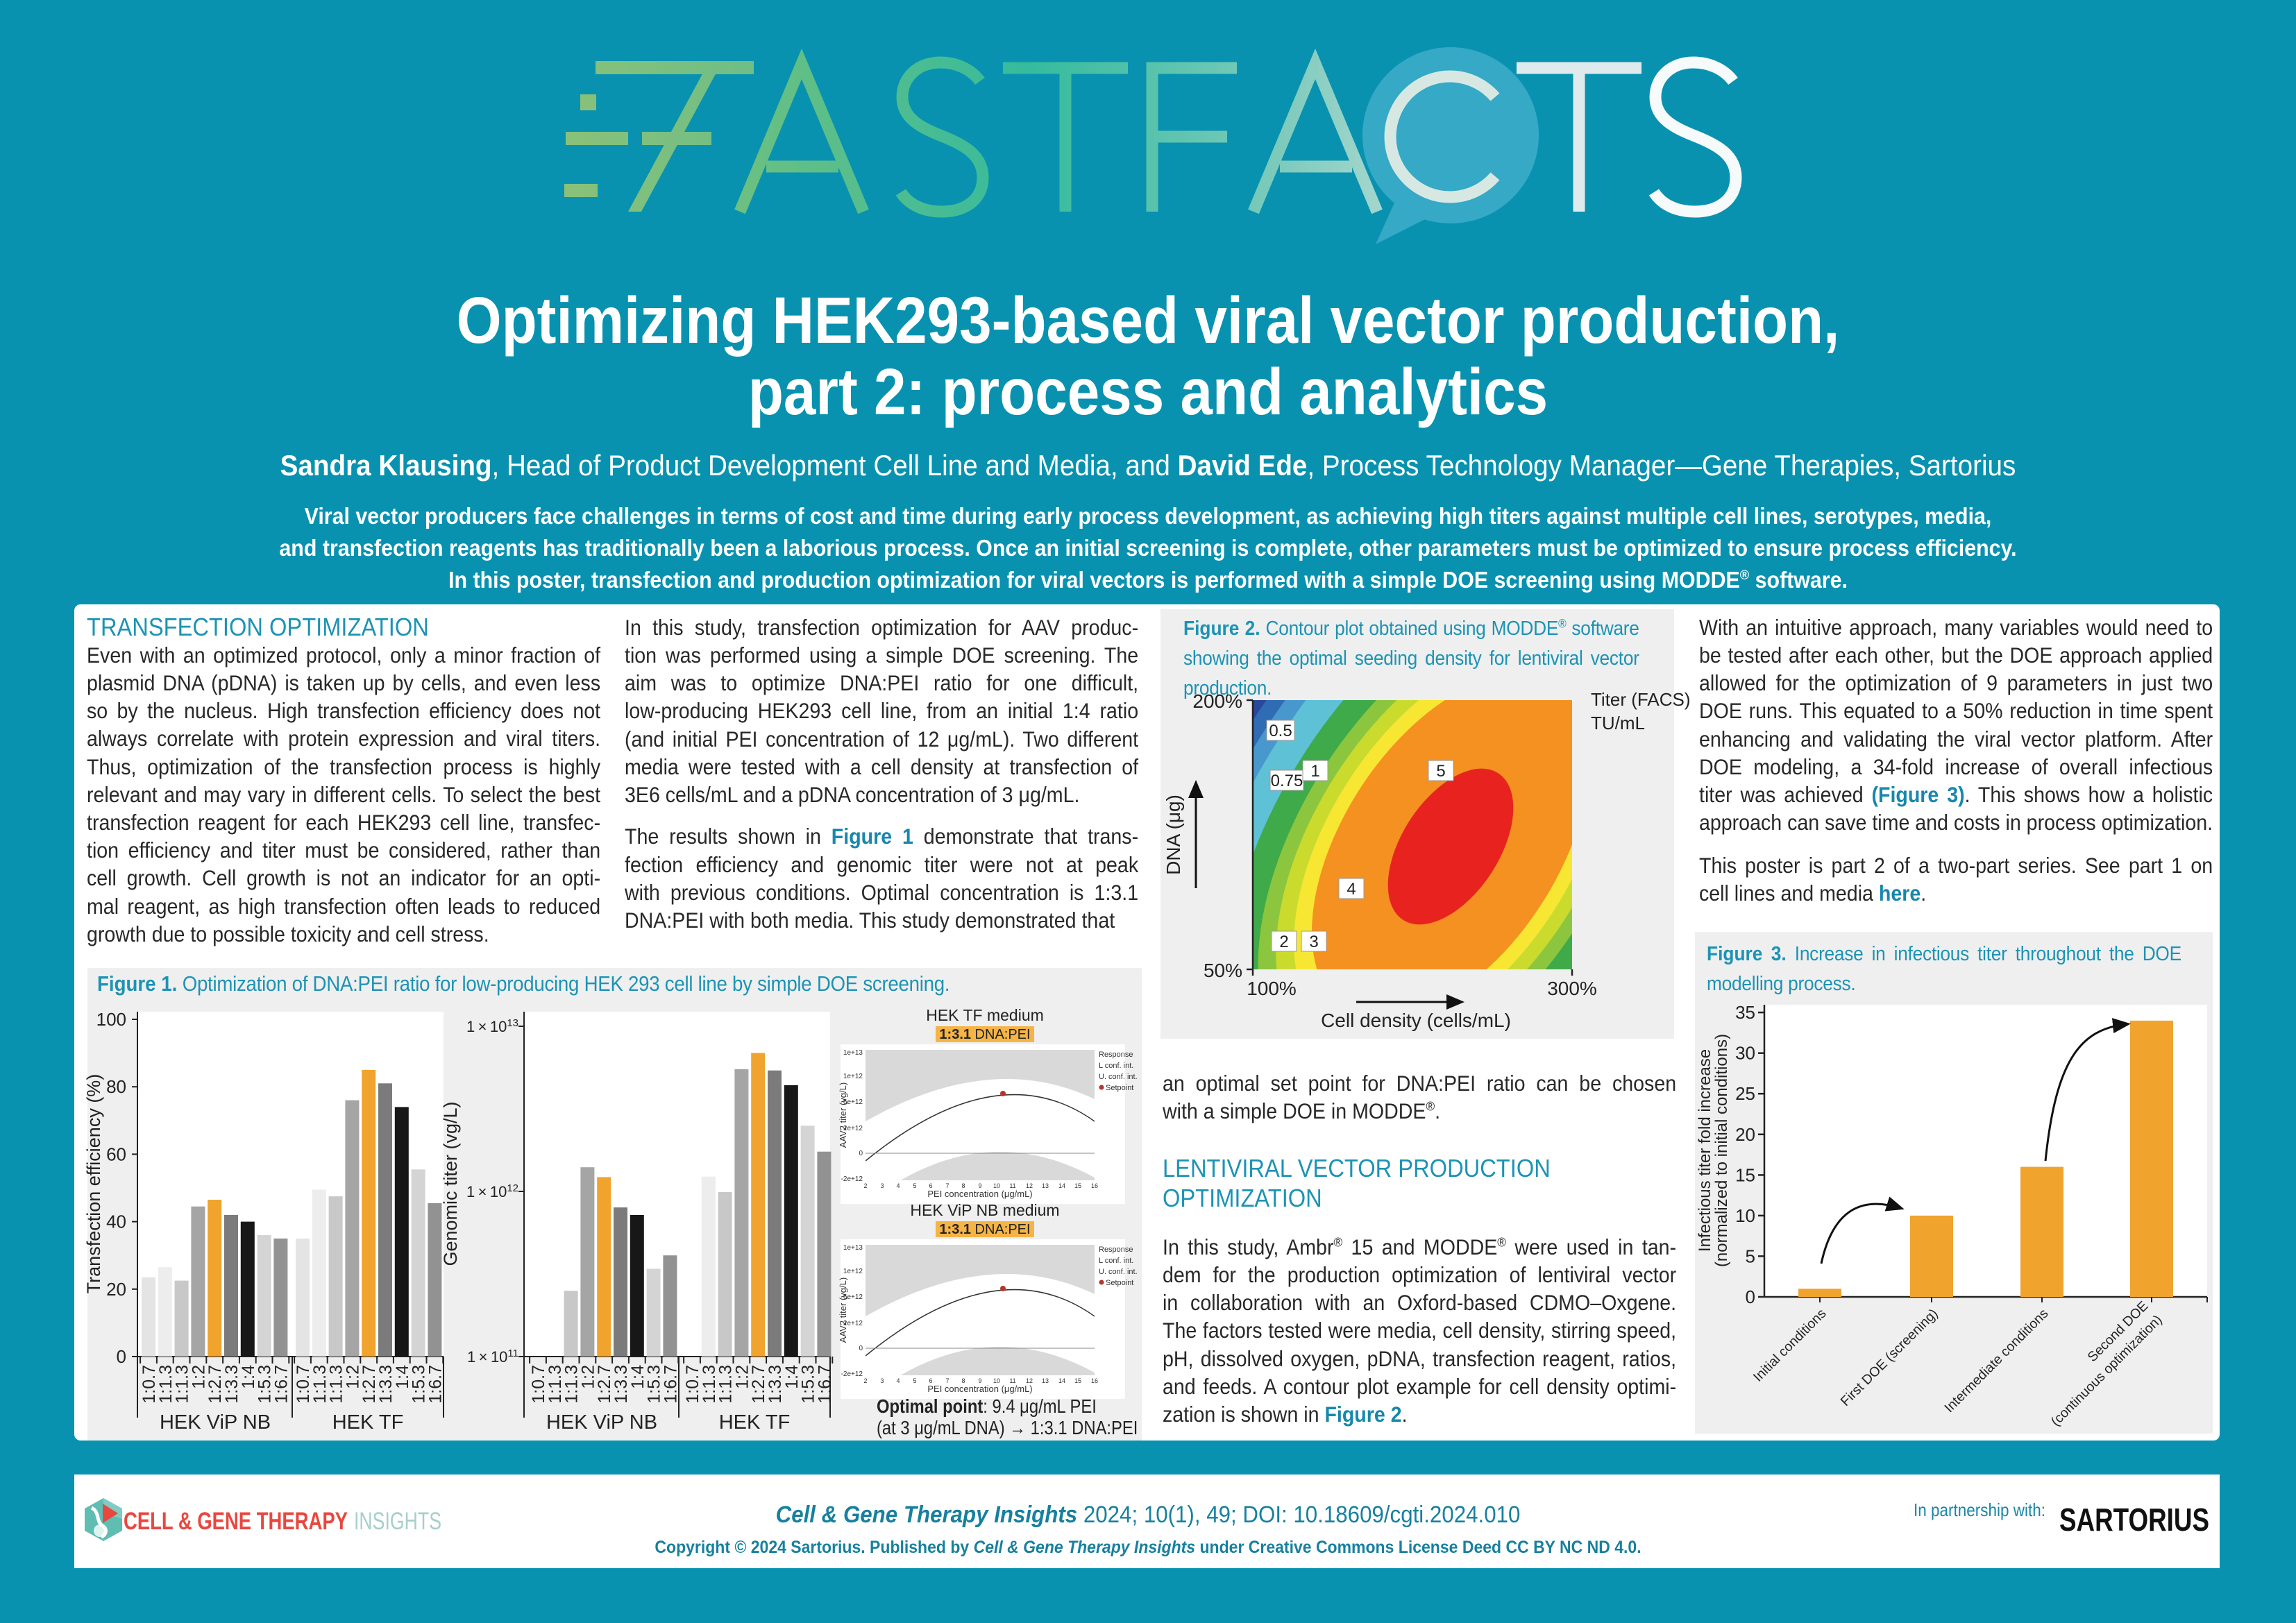 The width and height of the screenshot is (2296, 1623). I want to click on svg-text: Infectious titer fold increase, so click(1705, 1150).